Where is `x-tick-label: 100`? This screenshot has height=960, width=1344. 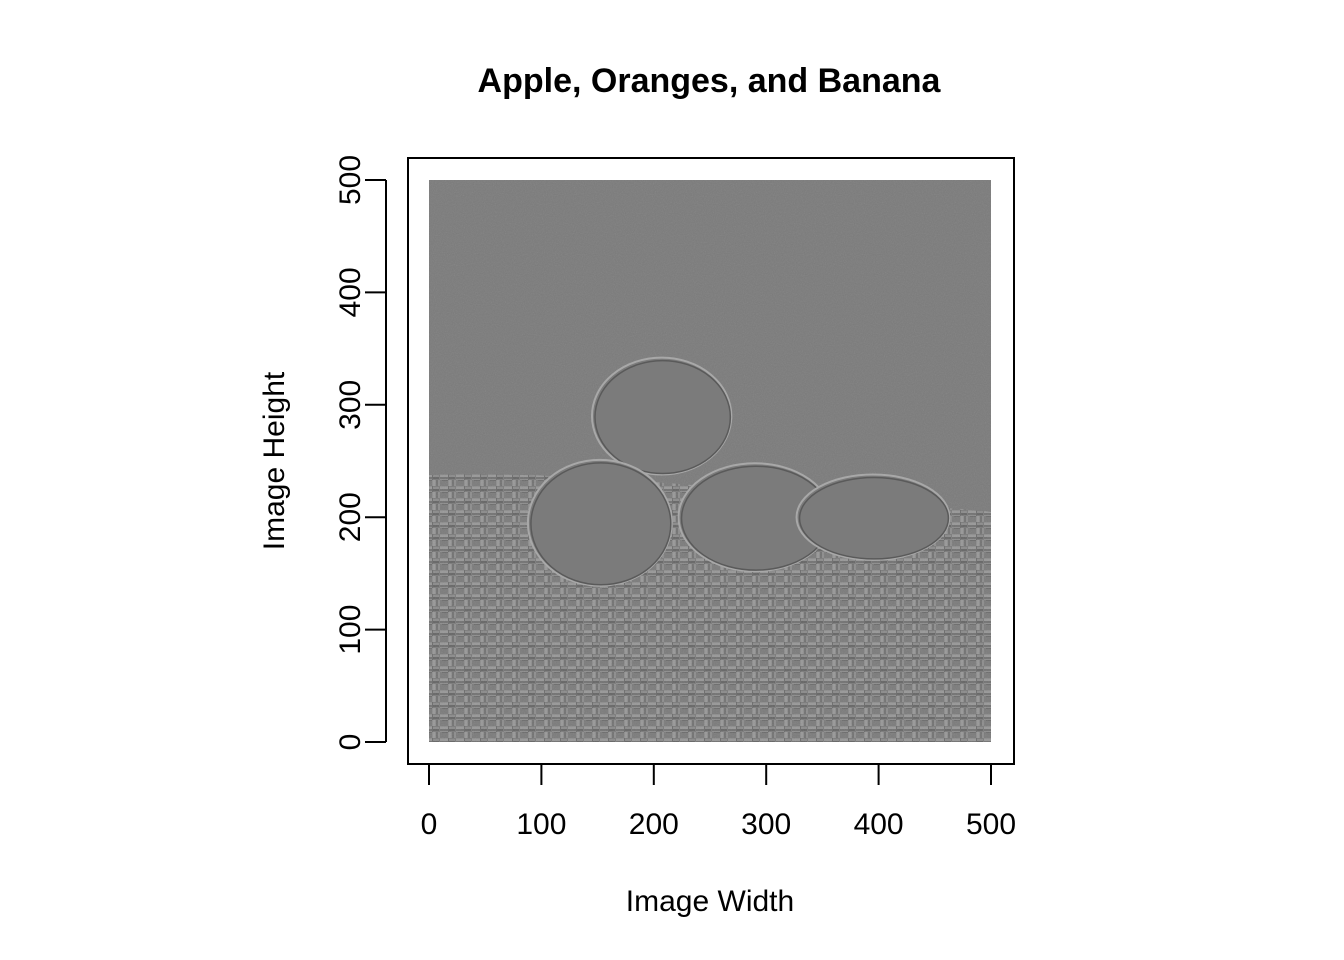
x-tick-label: 100 is located at coordinates (541, 824).